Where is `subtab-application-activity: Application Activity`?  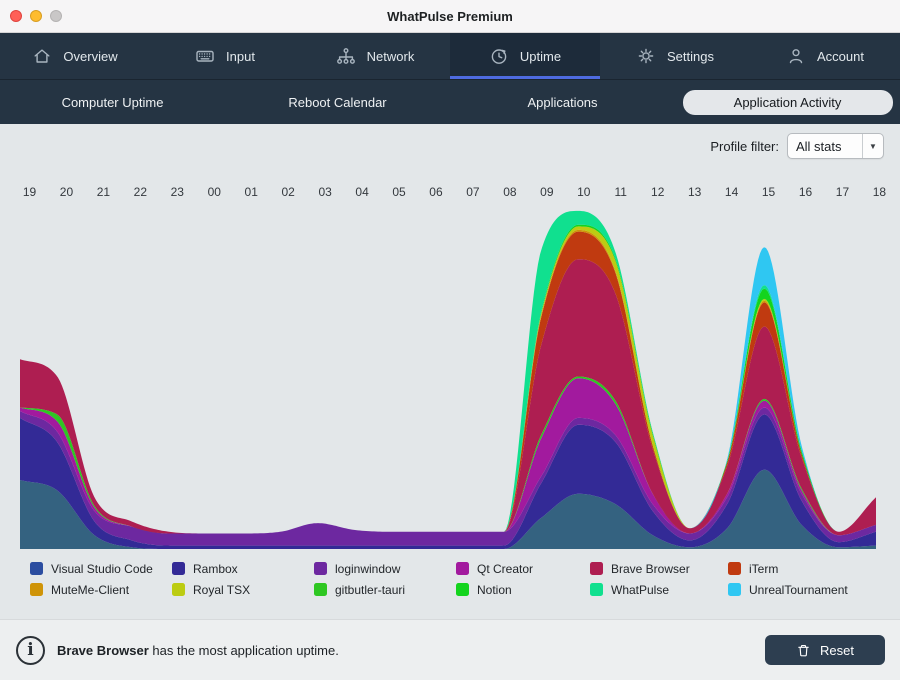
subtab-application-activity: Application Activity is located at coordinates (787, 102).